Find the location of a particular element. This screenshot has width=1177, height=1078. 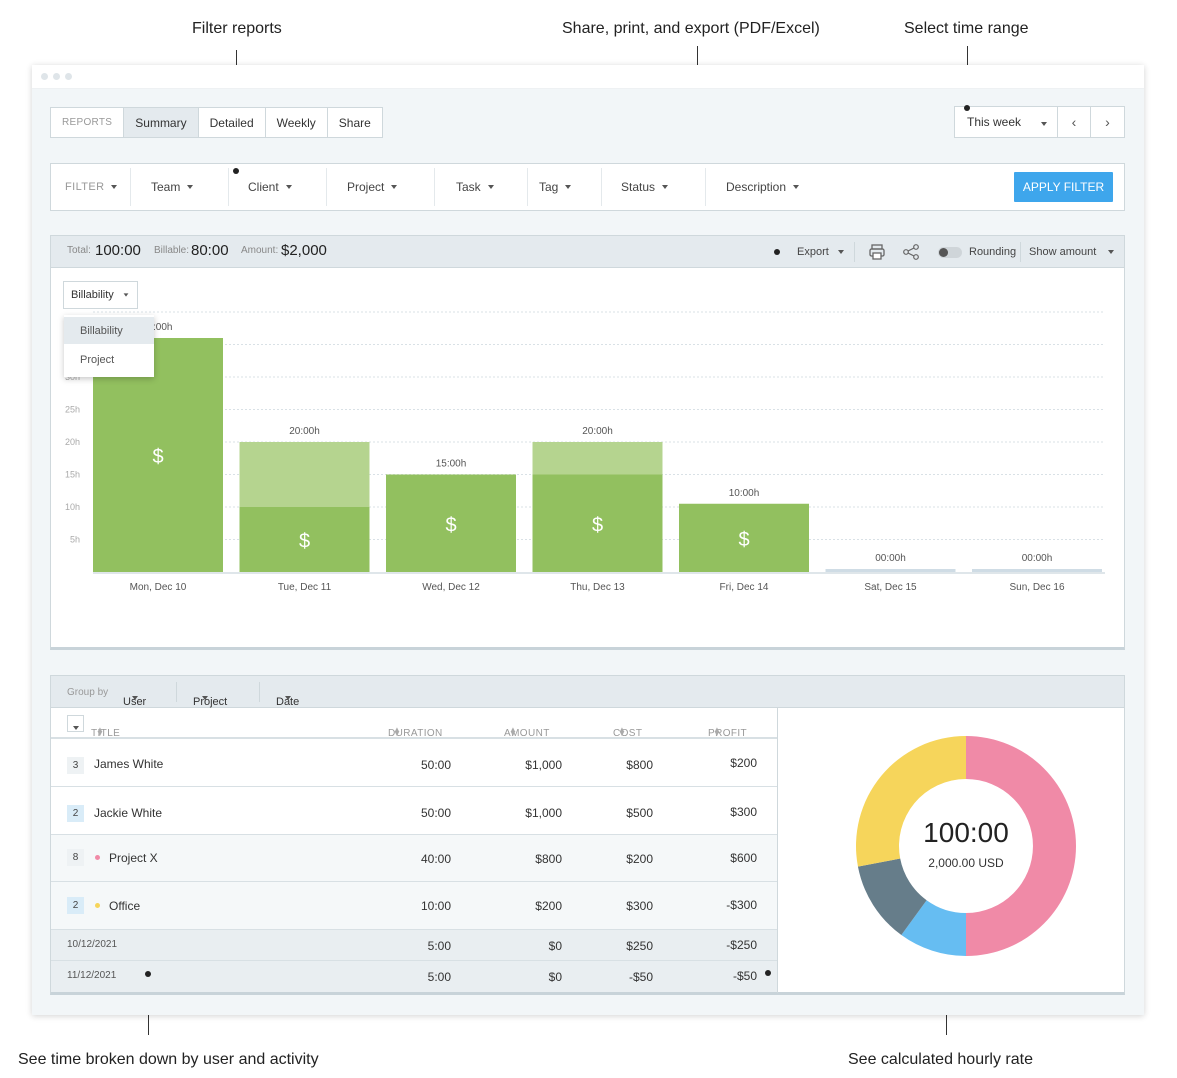

prev-period-button: ‹ is located at coordinates (1074, 122).